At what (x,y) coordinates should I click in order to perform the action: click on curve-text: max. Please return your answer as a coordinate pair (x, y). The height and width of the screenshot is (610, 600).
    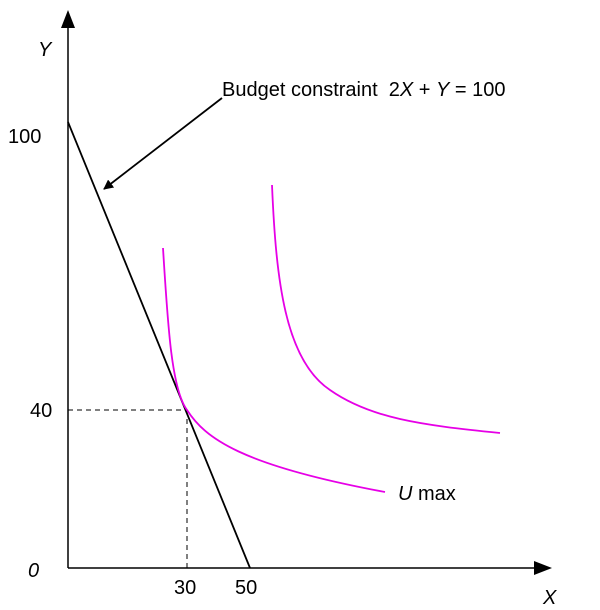
    Looking at the image, I should click on (433, 494).